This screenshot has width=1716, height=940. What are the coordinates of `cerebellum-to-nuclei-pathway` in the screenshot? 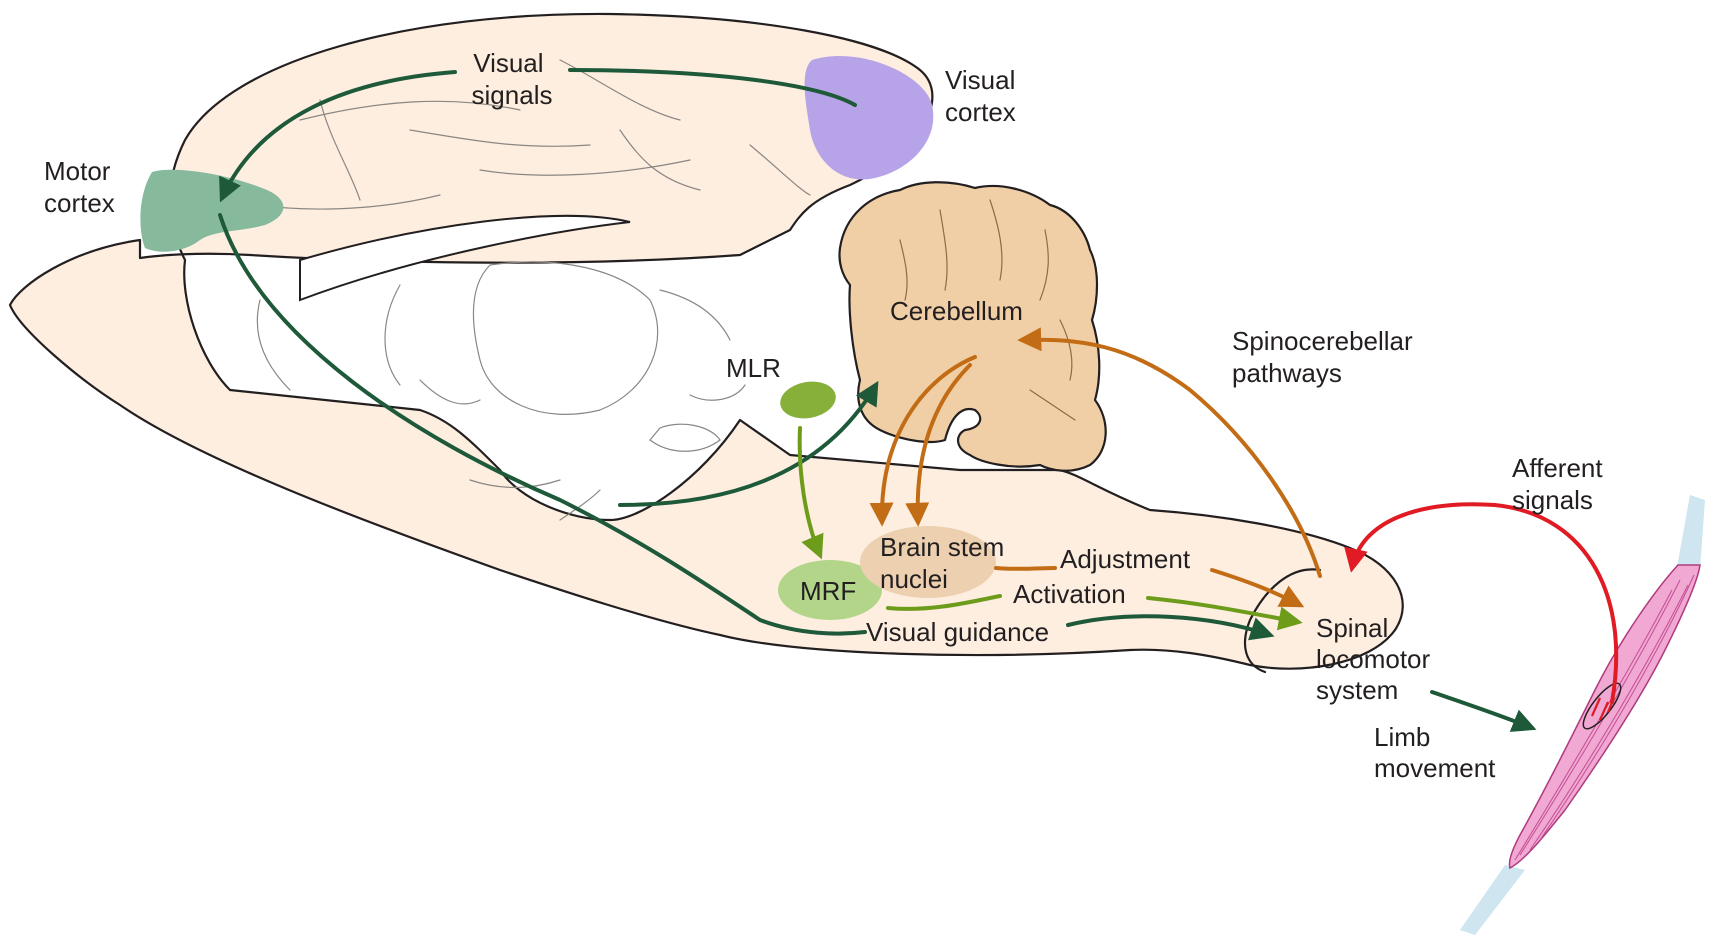 It's located at (923, 441).